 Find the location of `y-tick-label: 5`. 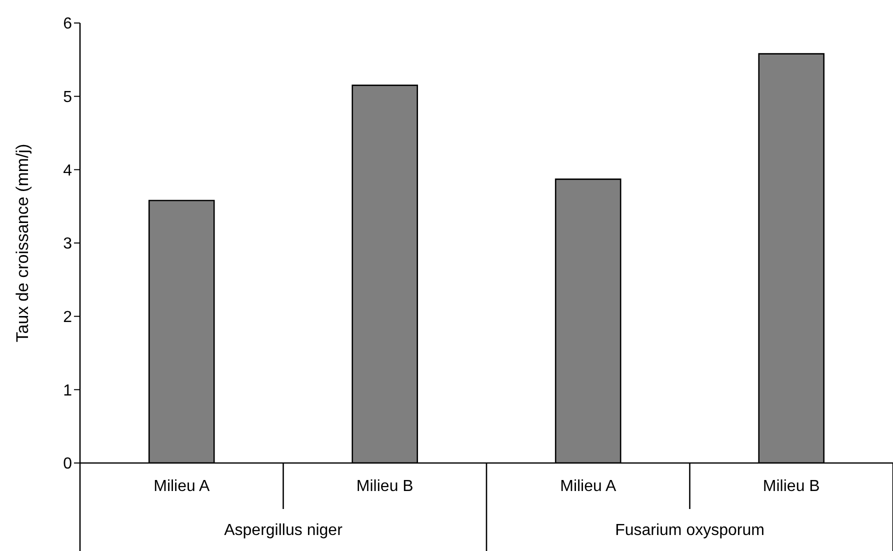

y-tick-label: 5 is located at coordinates (67, 97).